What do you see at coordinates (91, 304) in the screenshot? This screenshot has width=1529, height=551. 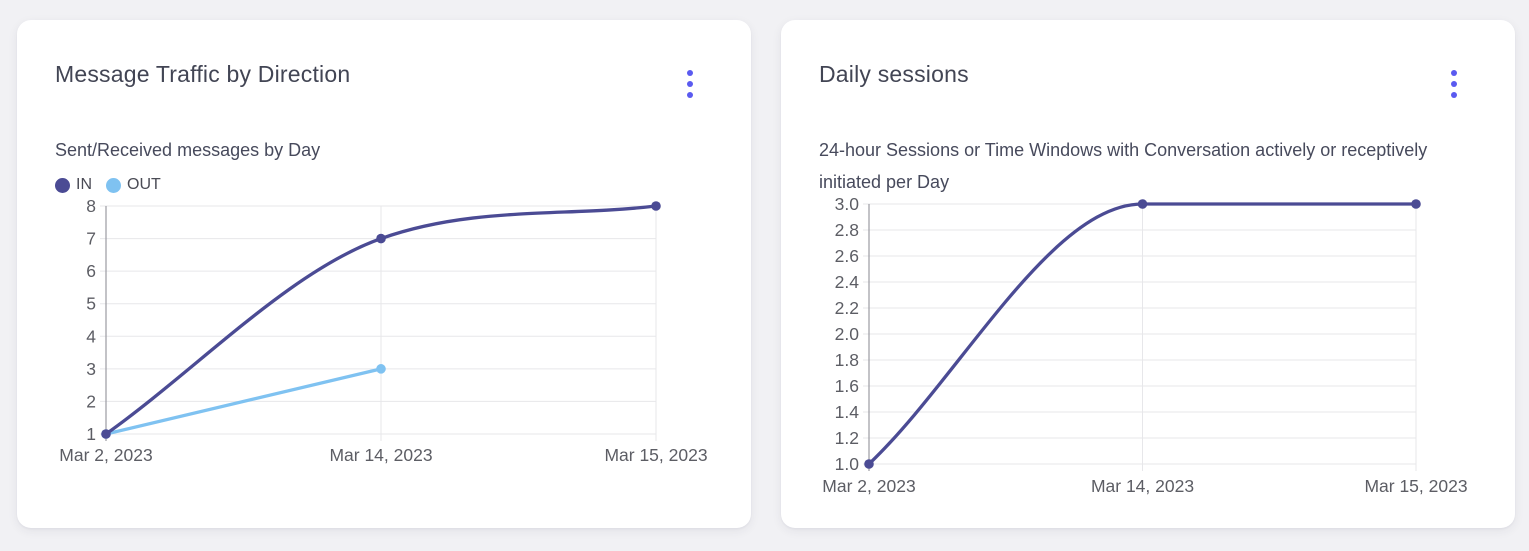 I see `svg-text: 5` at bounding box center [91, 304].